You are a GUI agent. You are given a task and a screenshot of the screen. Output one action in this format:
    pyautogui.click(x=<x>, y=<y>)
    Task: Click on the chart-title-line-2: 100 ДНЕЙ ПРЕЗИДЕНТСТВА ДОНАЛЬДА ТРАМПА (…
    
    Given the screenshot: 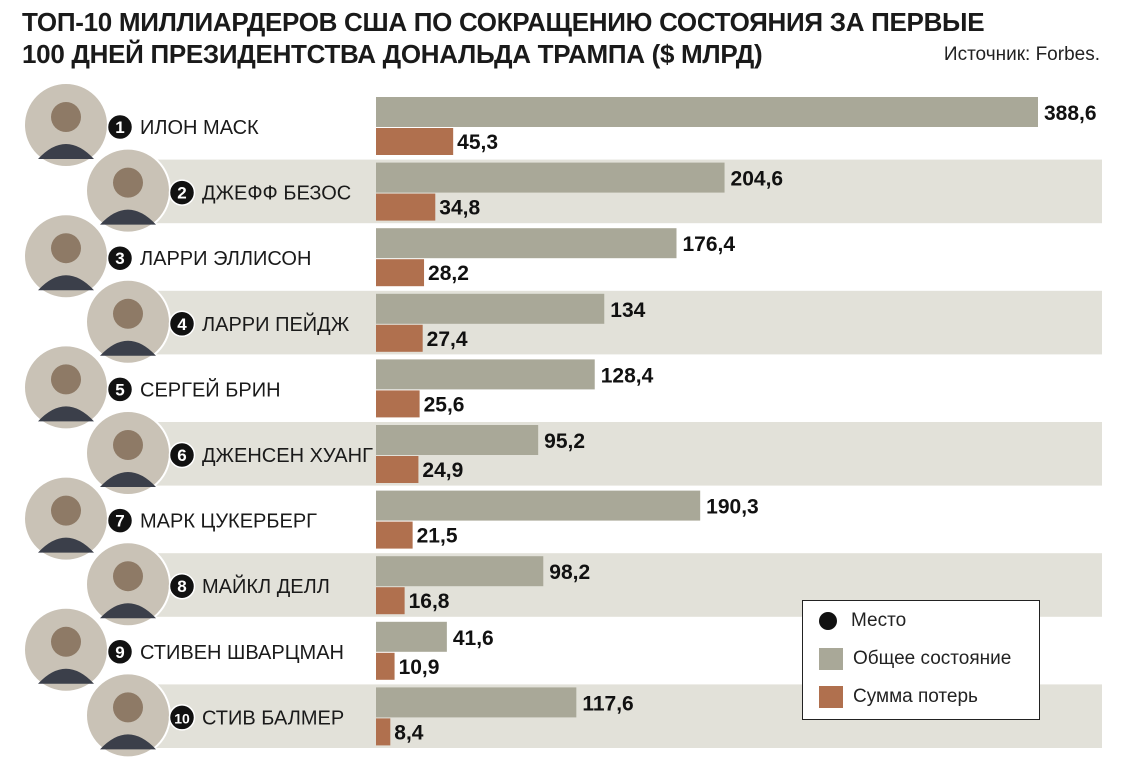 What is the action you would take?
    pyautogui.click(x=392, y=54)
    